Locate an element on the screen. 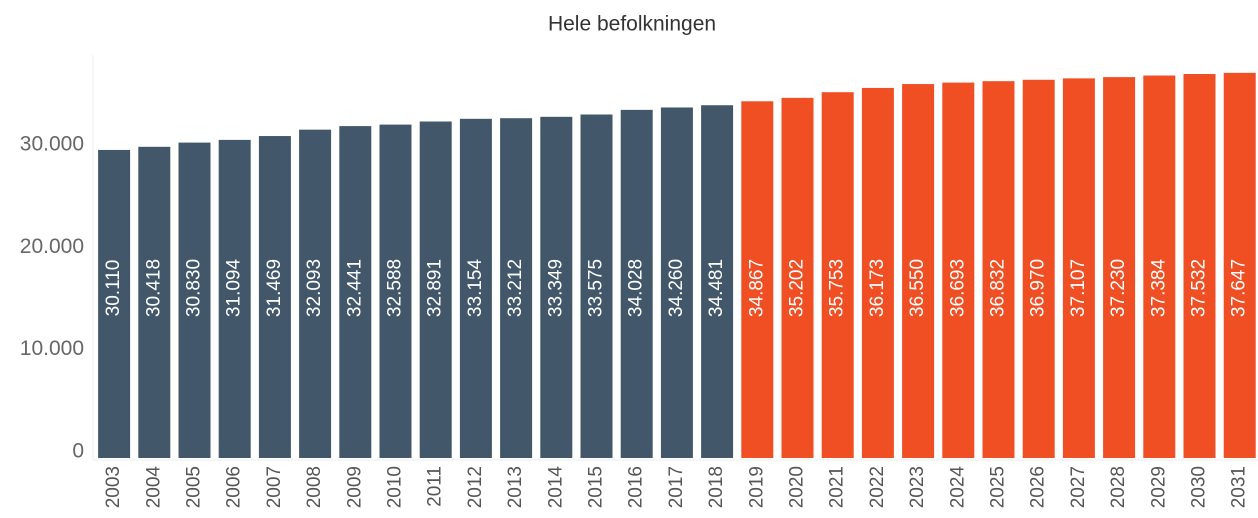  x-tick-label: 2017 is located at coordinates (676, 487).